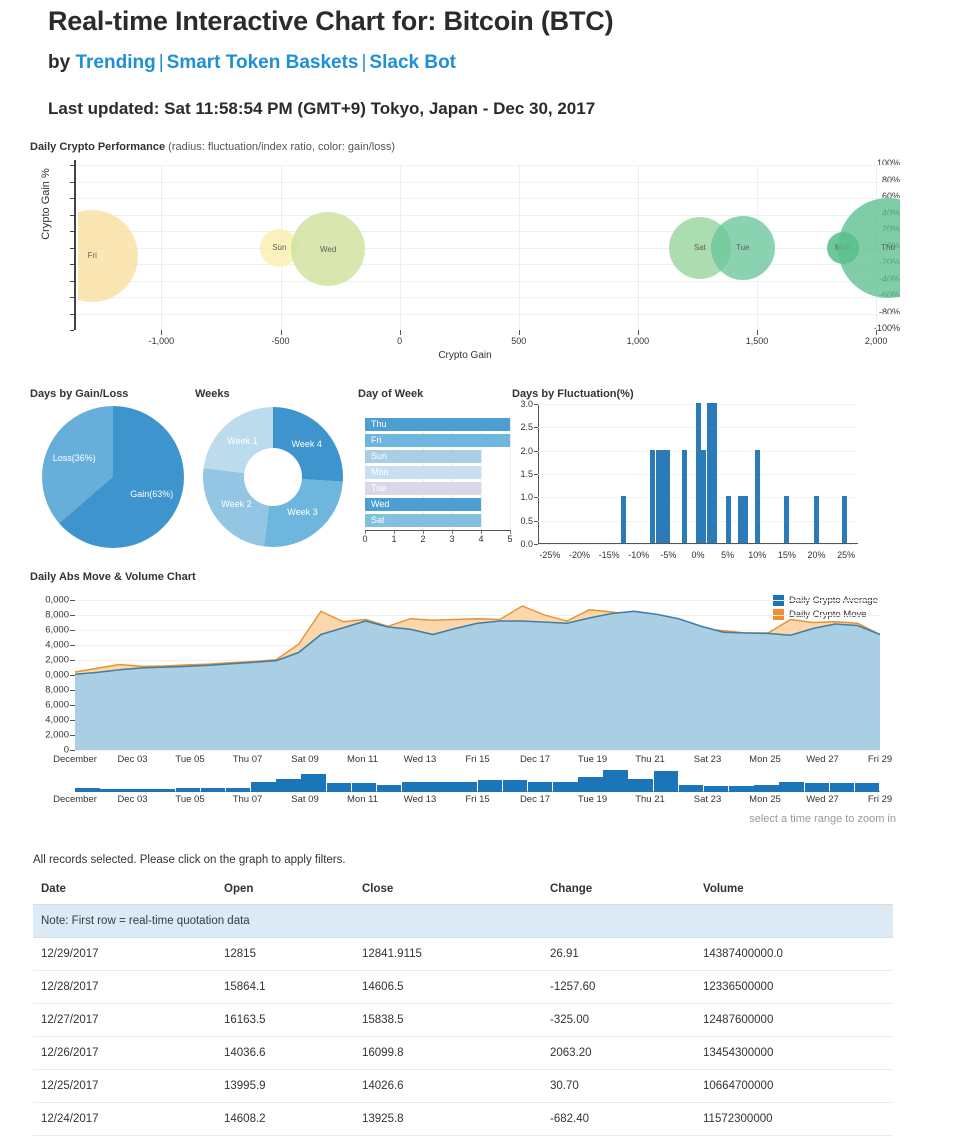 The width and height of the screenshot is (956, 1137). I want to click on dow-bar-sun, so click(423, 456).